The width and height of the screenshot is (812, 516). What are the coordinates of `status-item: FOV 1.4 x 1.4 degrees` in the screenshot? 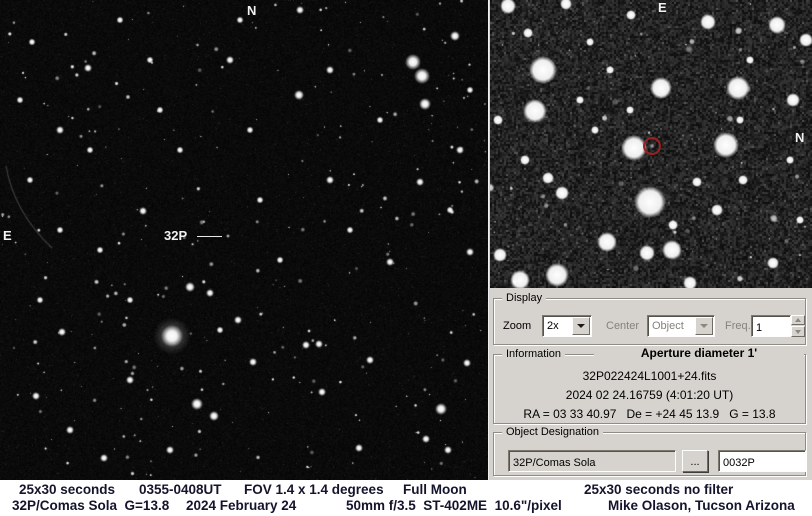 It's located at (314, 489).